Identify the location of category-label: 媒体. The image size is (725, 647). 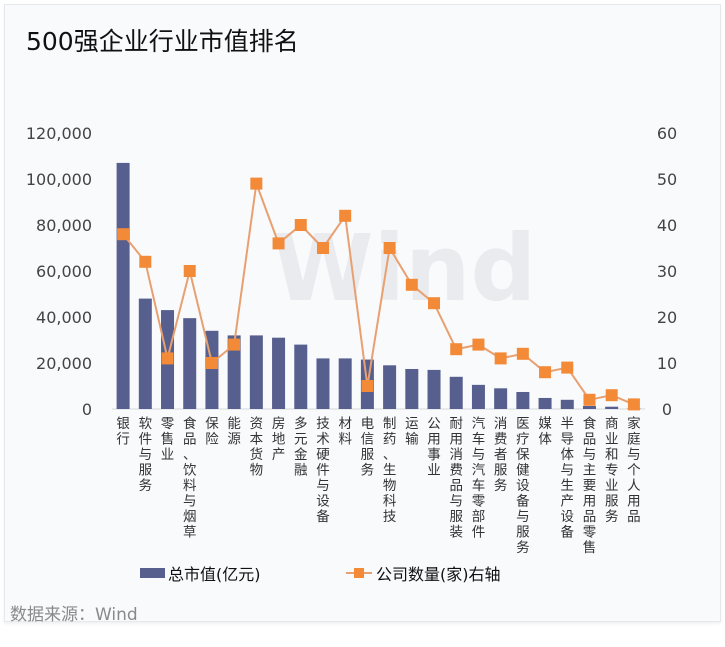
(545, 432).